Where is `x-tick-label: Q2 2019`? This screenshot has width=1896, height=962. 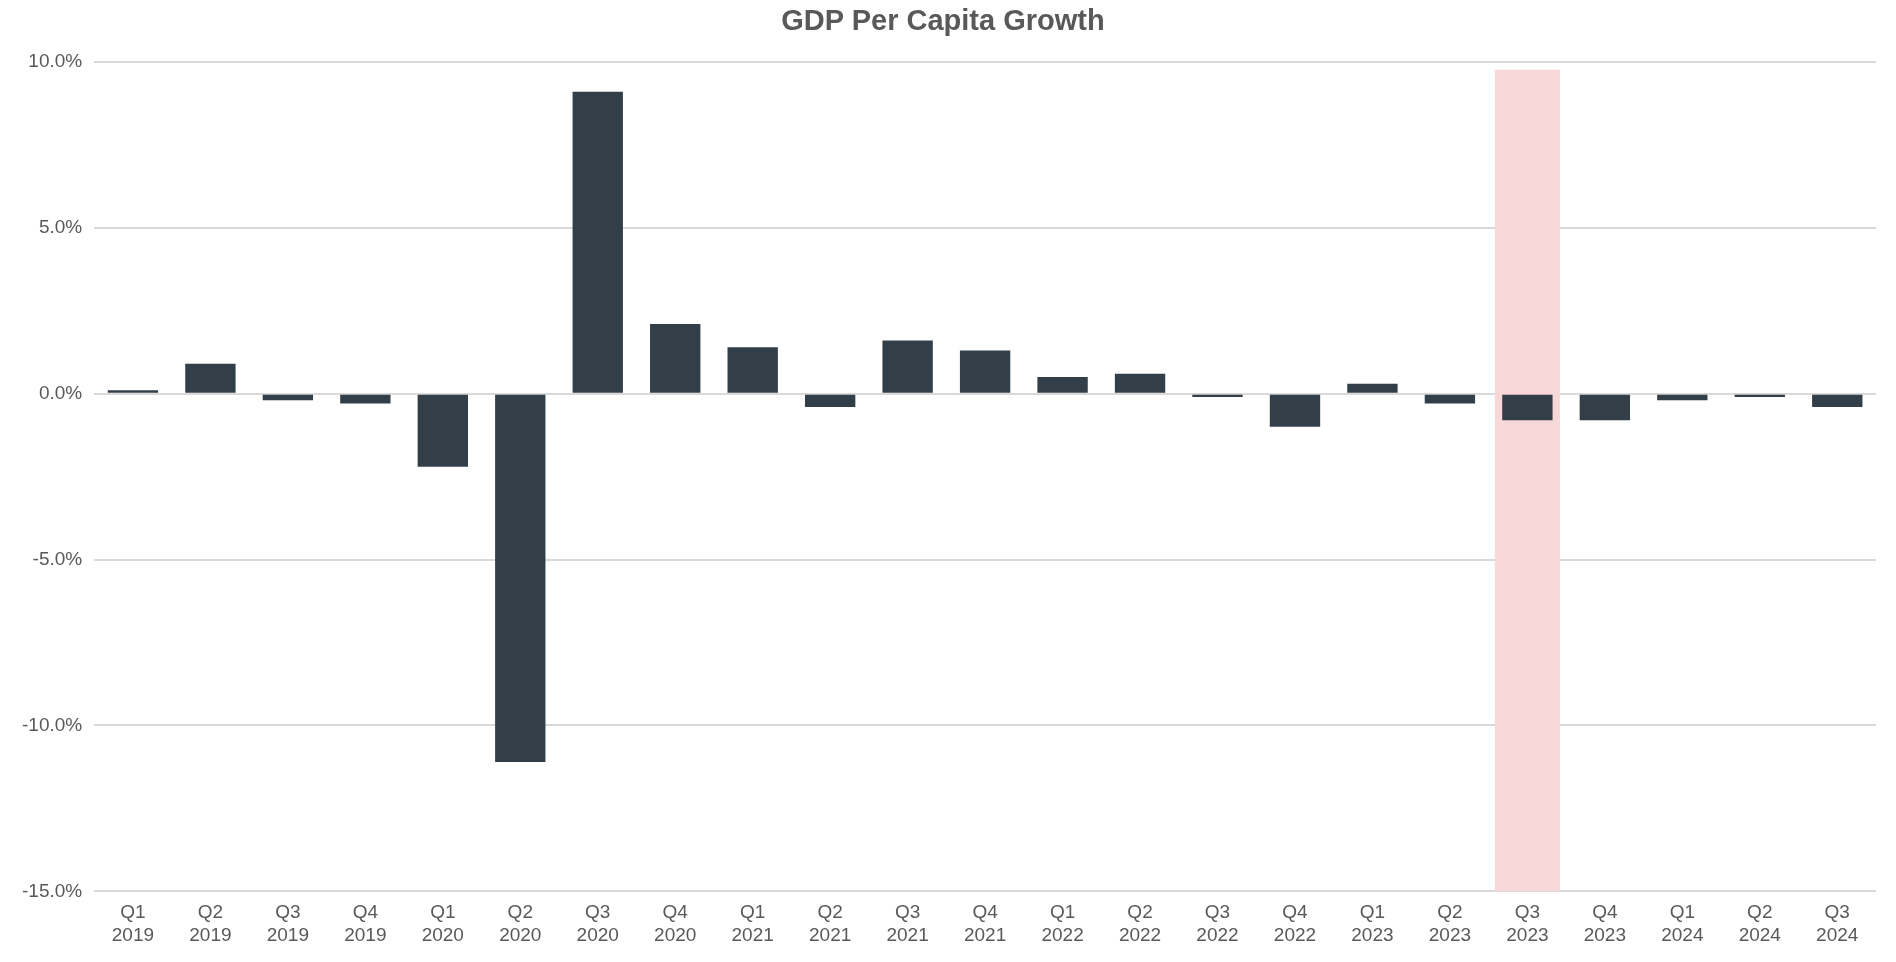
x-tick-label: Q2 2019 is located at coordinates (210, 923).